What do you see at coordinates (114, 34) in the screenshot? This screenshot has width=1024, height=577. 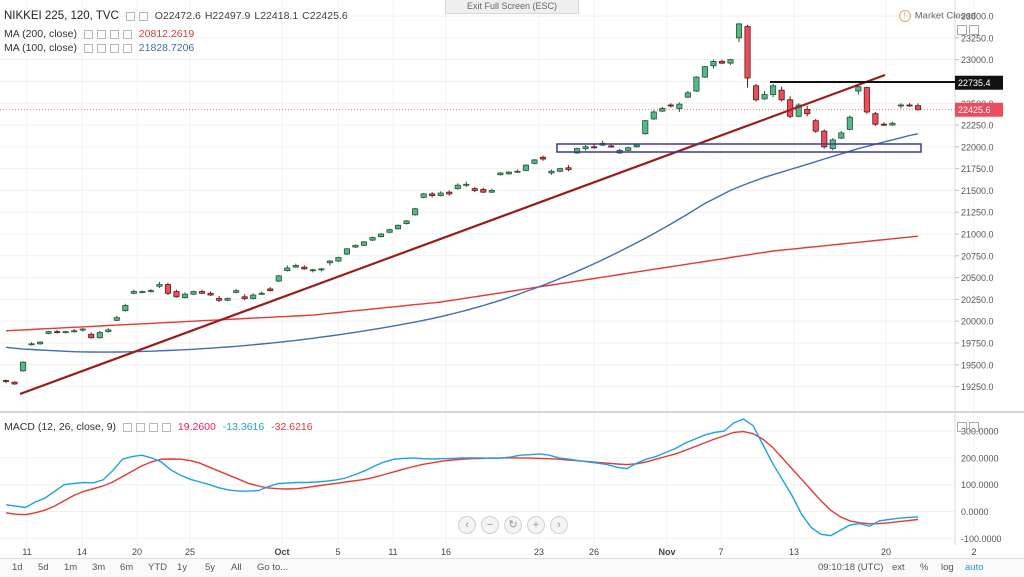 I see `ma200-remove-icon` at bounding box center [114, 34].